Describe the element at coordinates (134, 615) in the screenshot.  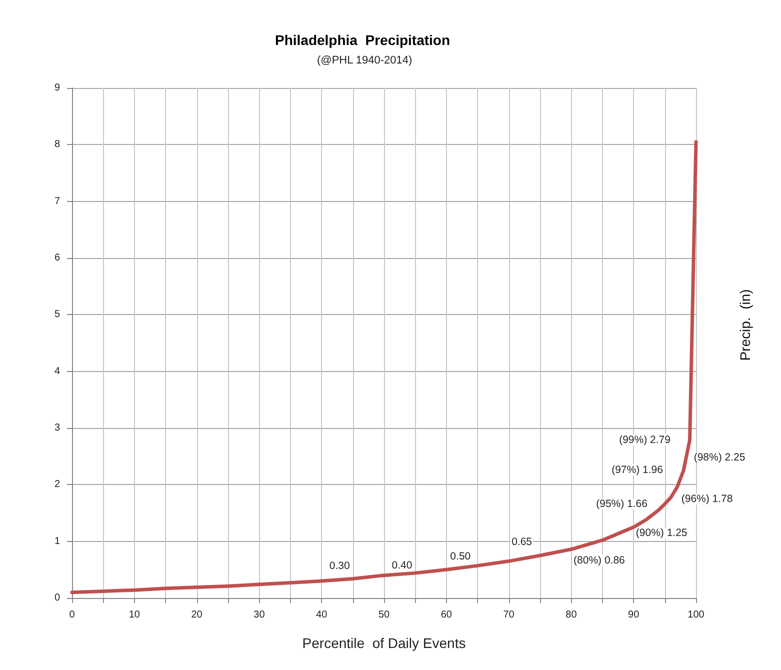
I see `x-tick-label: 10` at that location.